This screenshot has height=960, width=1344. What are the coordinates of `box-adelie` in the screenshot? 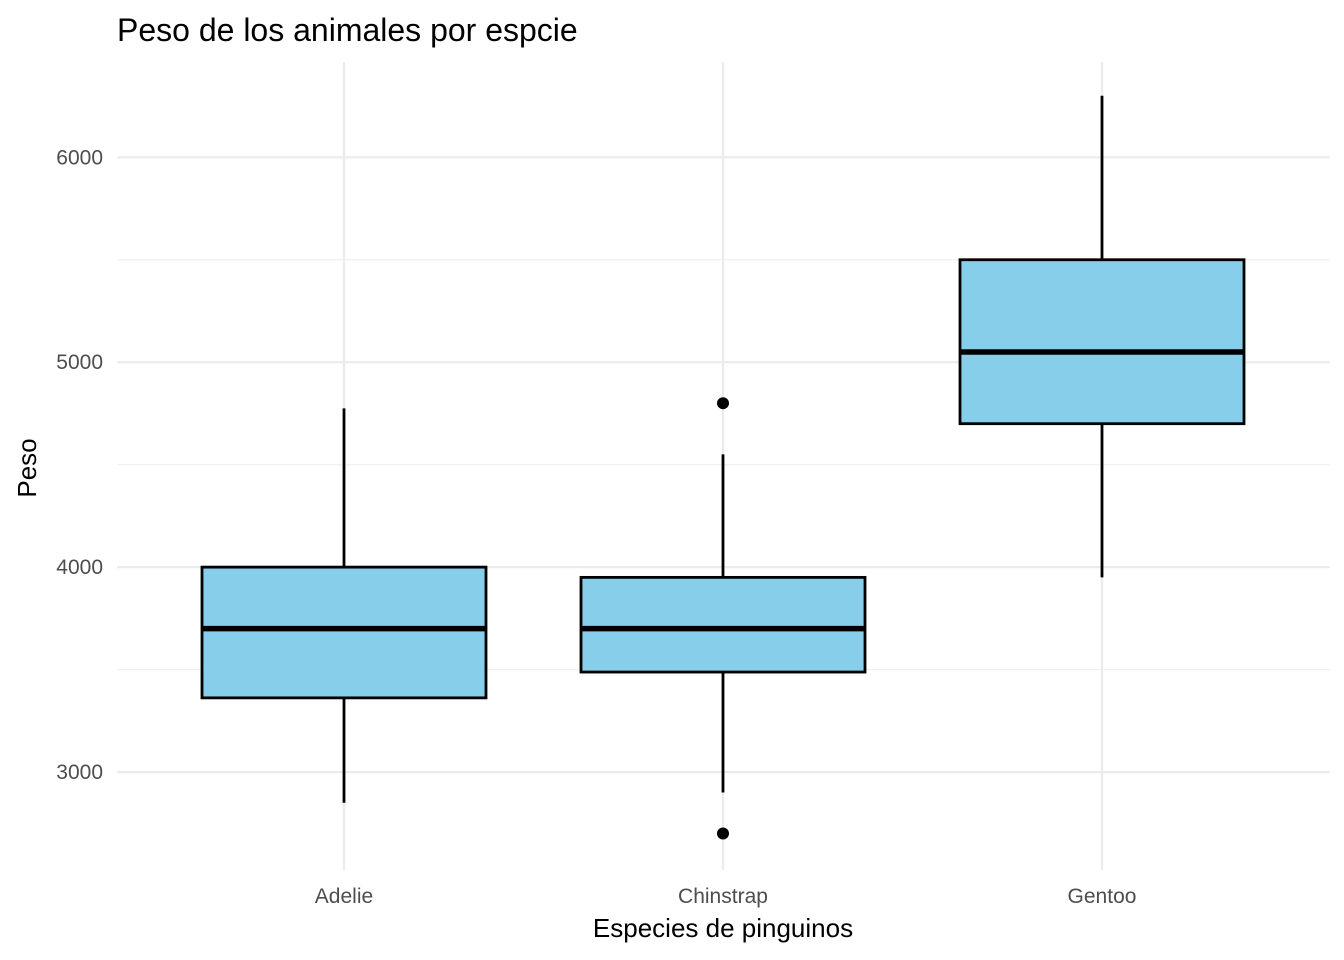 It's located at (344, 605).